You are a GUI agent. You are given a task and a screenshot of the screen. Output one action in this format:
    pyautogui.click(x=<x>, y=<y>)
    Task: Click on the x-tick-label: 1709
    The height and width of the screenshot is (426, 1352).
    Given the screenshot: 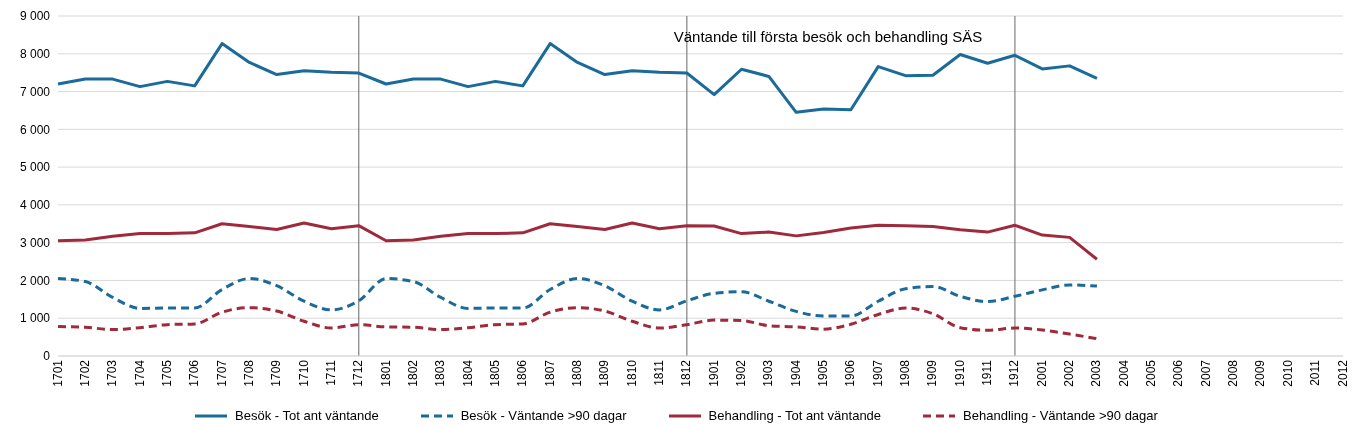 What is the action you would take?
    pyautogui.click(x=276, y=373)
    